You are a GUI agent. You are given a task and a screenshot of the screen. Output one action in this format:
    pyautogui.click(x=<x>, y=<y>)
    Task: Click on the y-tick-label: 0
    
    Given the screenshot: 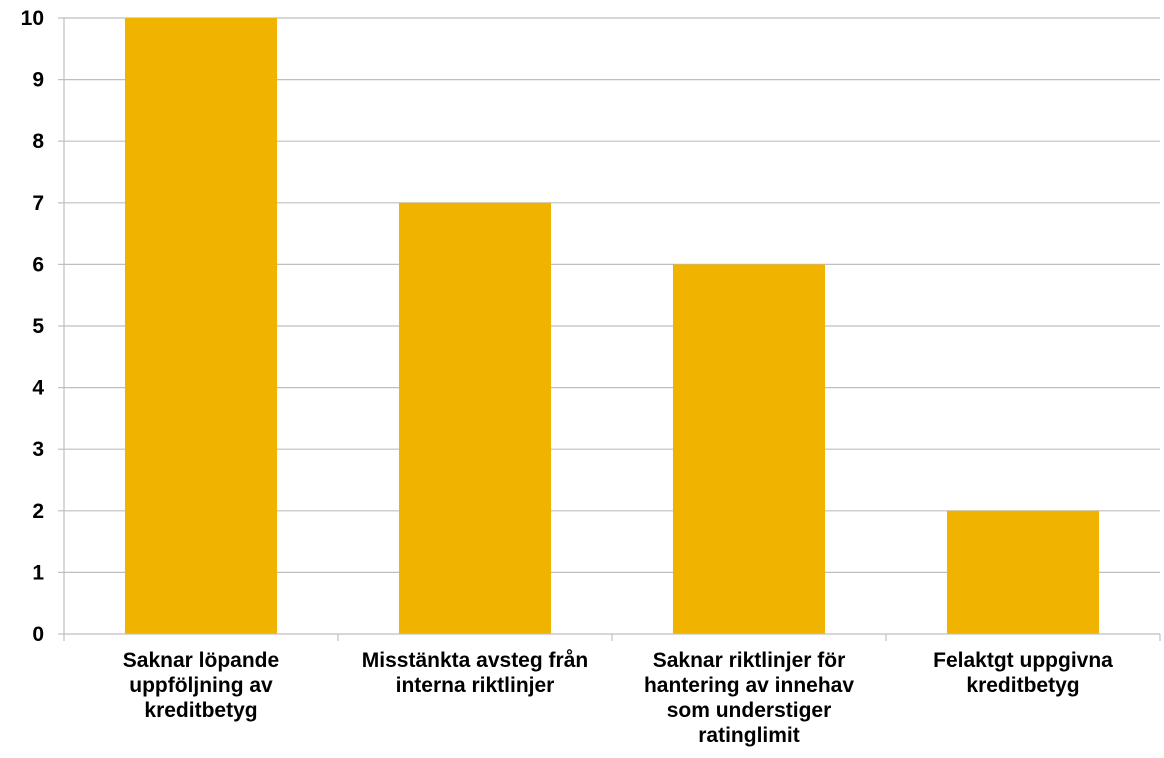 What is the action you would take?
    pyautogui.click(x=38, y=634)
    